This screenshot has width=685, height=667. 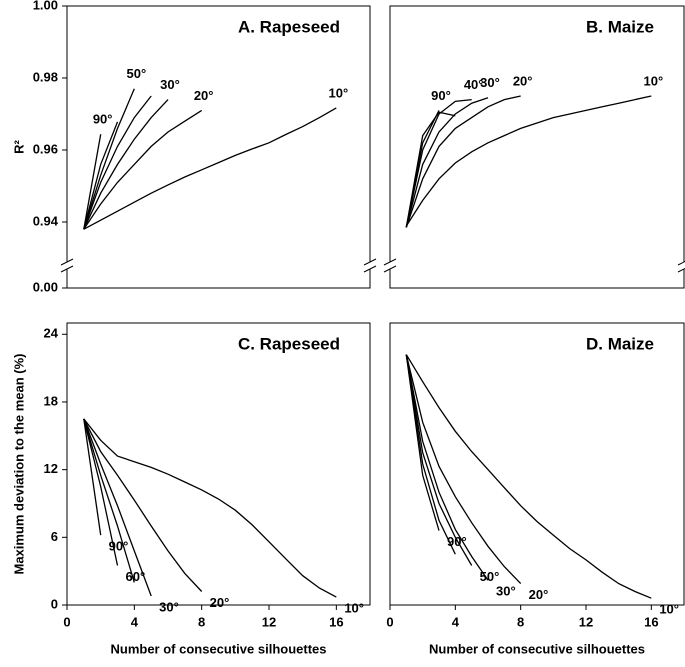 What do you see at coordinates (46, 220) in the screenshot?
I see `y-tick-label: 0.94` at bounding box center [46, 220].